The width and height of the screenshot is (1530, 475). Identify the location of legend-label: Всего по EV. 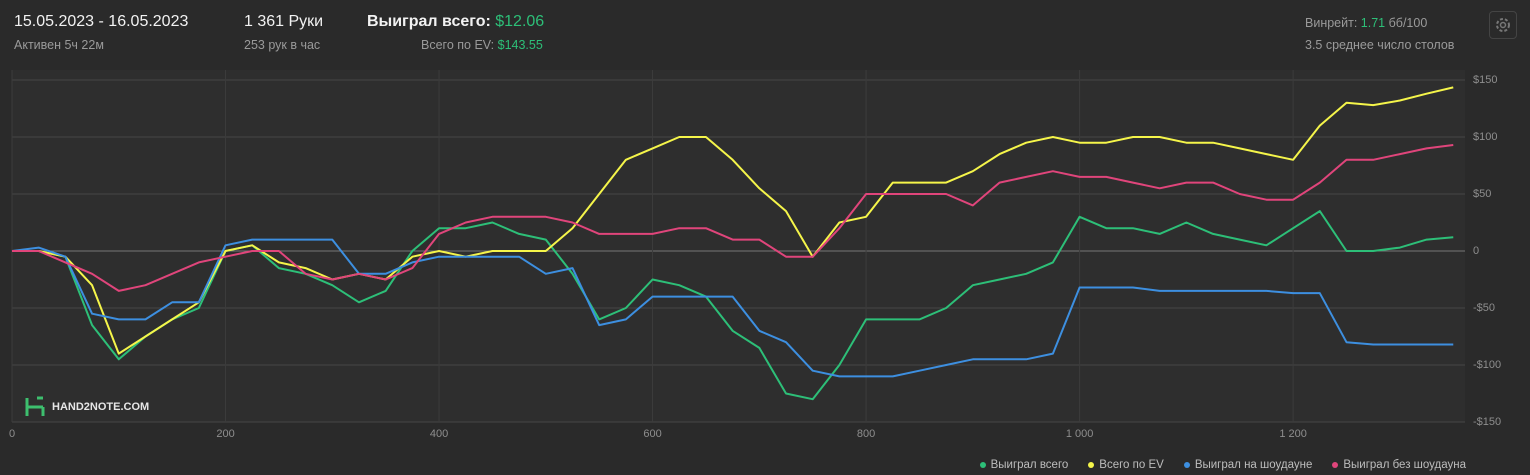
(1131, 465).